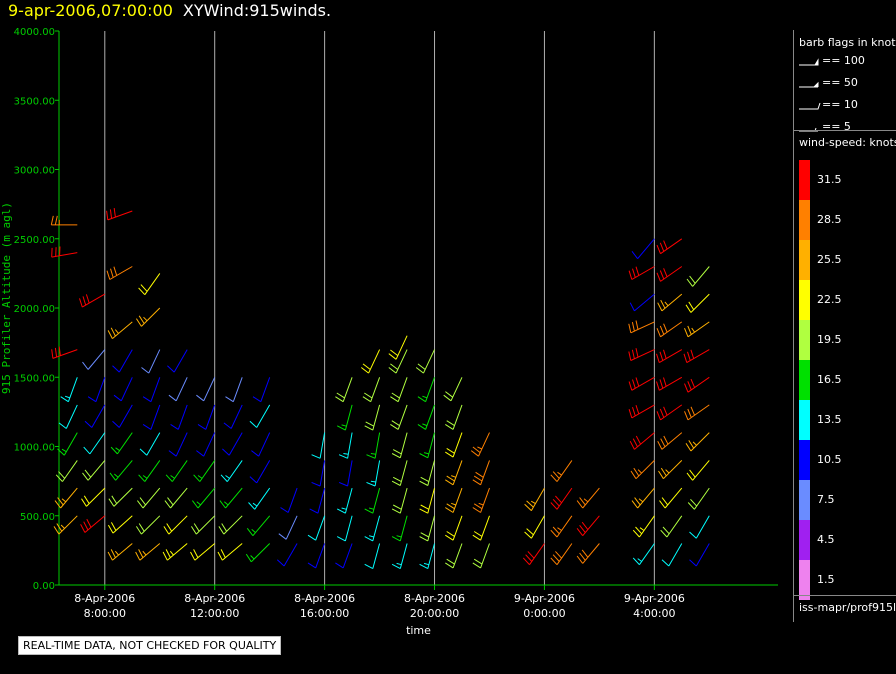 Image resolution: width=896 pixels, height=674 pixels. Describe the element at coordinates (34, 171) in the screenshot. I see `y-tick-label: 3000.00` at that location.